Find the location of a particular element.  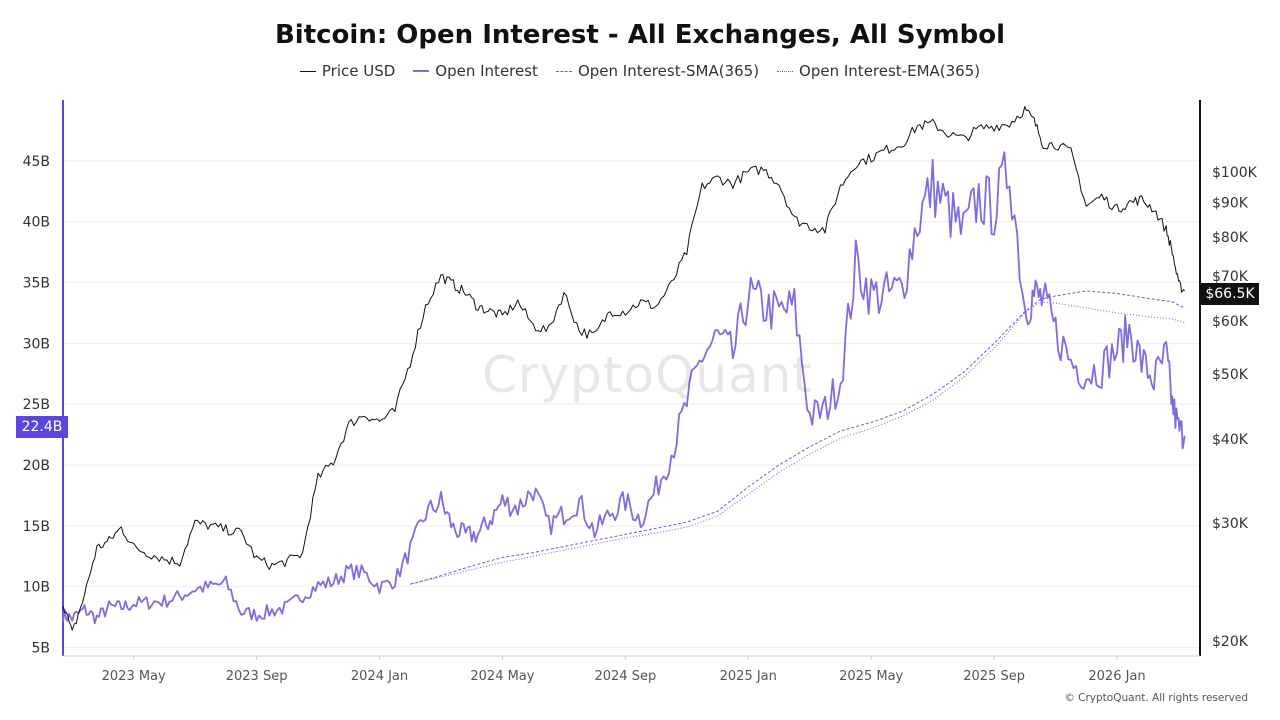

left-tick-label: 5B is located at coordinates (40, 648).